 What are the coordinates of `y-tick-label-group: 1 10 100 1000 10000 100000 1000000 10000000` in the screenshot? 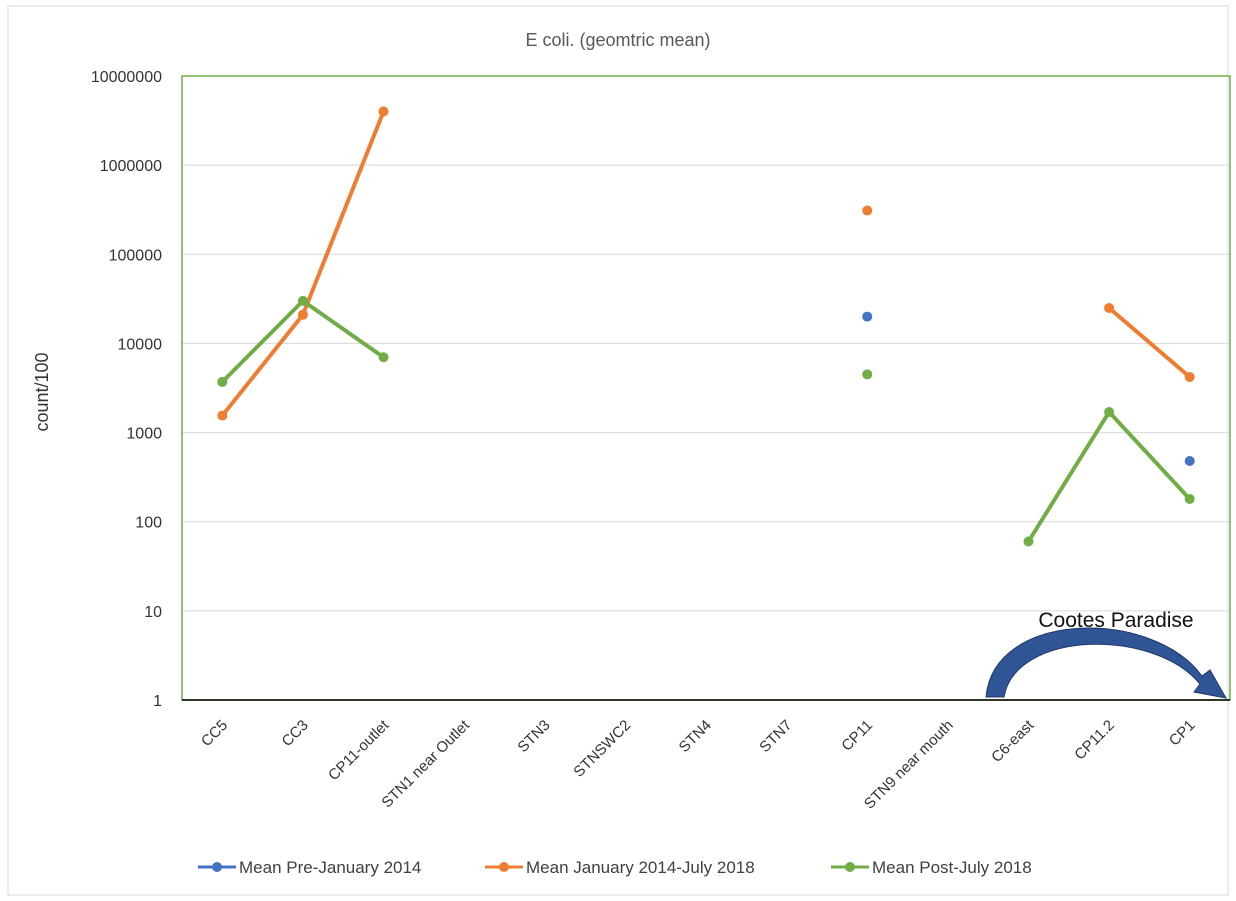 It's located at (126, 389).